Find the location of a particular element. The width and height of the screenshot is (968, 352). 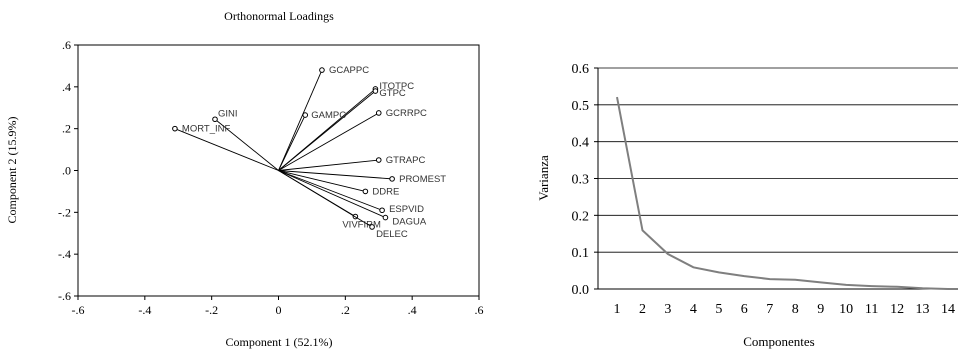

biplot-point-gini is located at coordinates (215, 119).